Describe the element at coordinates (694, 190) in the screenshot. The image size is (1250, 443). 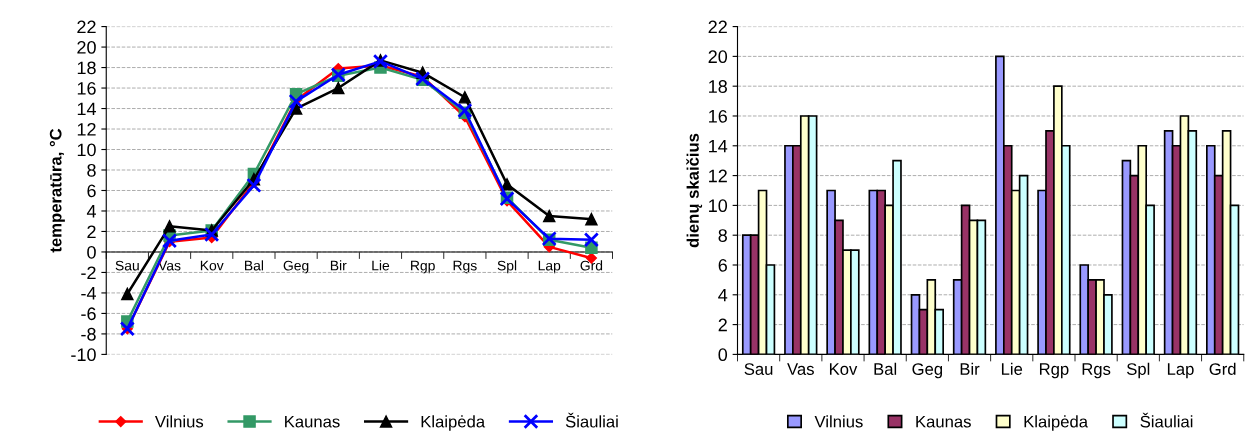
I see `y-axis-title: dienų skaičius` at that location.